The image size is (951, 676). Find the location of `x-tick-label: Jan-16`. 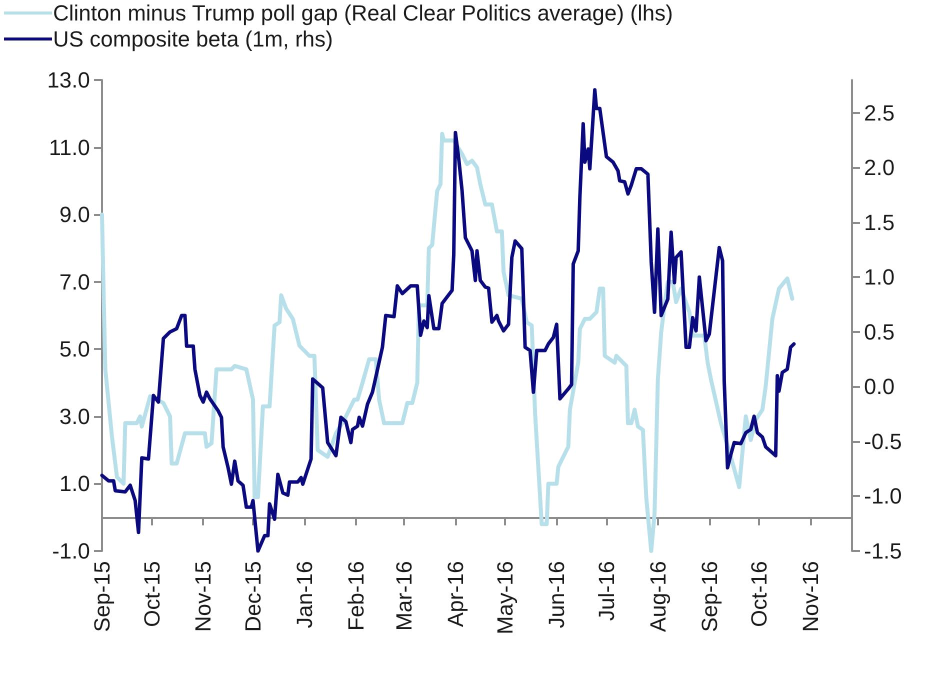

x-tick-label: Jan-16 is located at coordinates (304, 594).